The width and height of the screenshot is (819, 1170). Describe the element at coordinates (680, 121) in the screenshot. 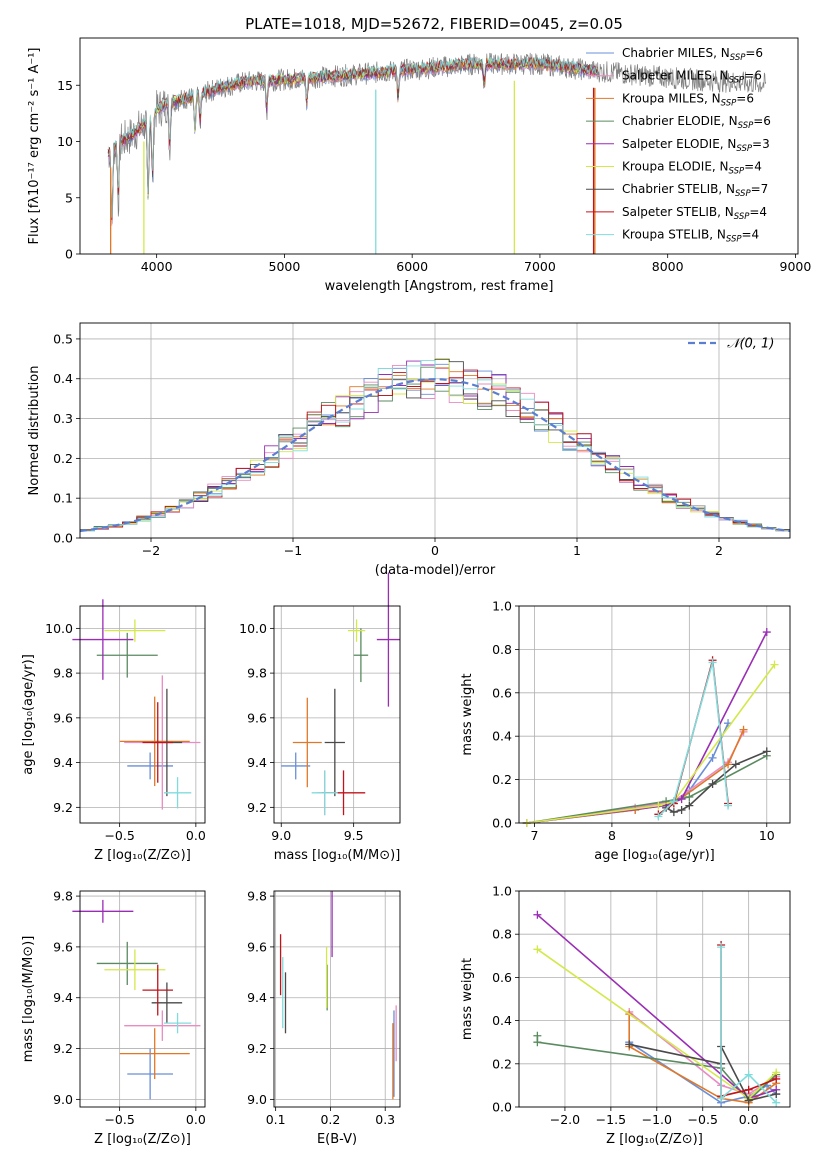

I see `legend-label-main: Chabrier ELODIE, N` at that location.